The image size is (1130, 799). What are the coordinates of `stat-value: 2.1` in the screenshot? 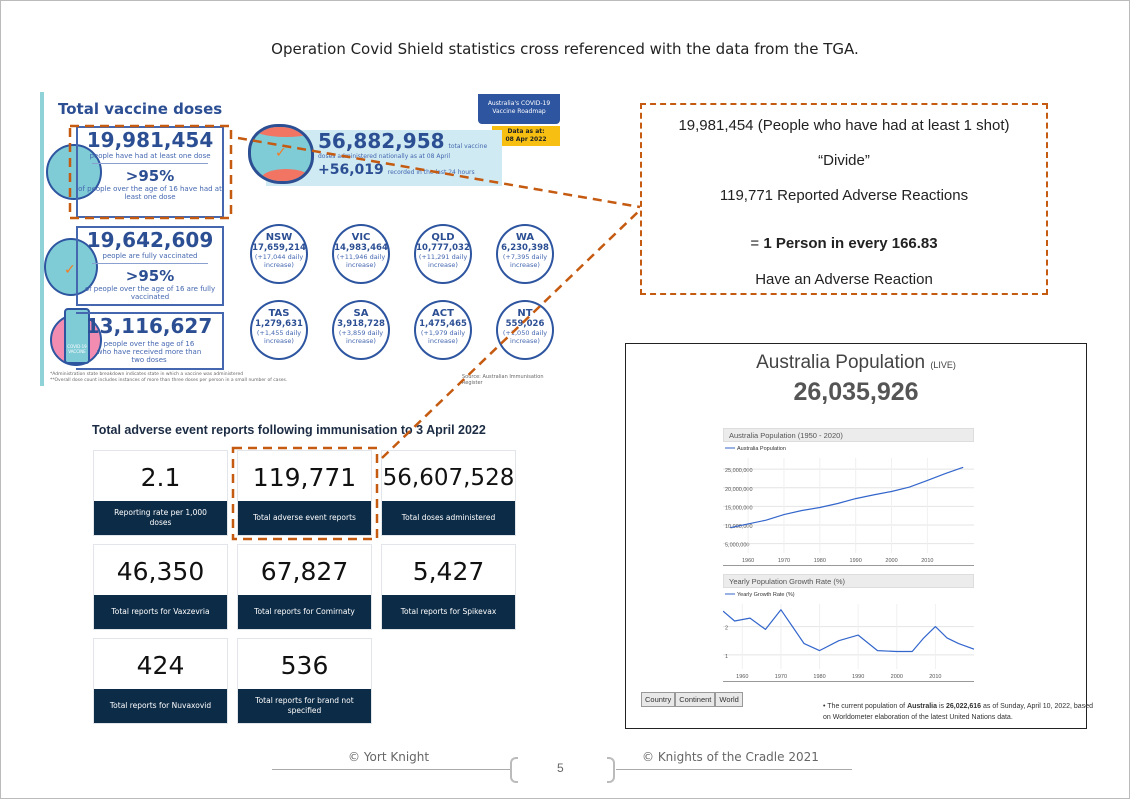 It's located at (160, 477).